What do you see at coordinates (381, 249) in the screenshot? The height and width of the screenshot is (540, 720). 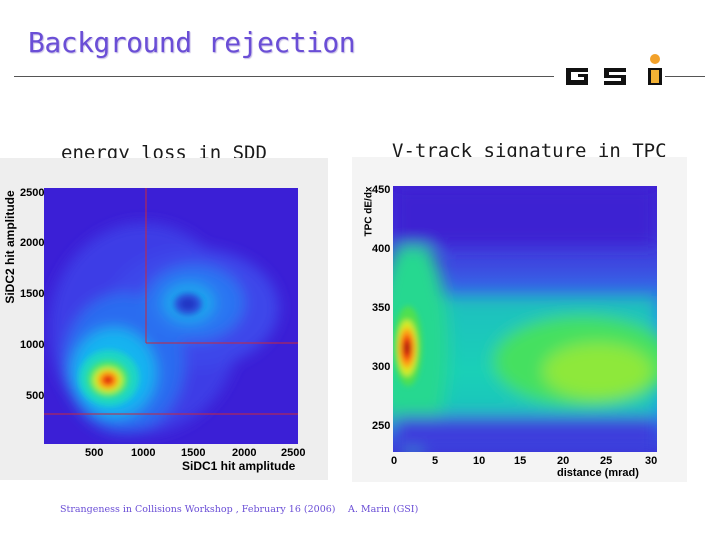 I see `right-y-tick: 400` at bounding box center [381, 249].